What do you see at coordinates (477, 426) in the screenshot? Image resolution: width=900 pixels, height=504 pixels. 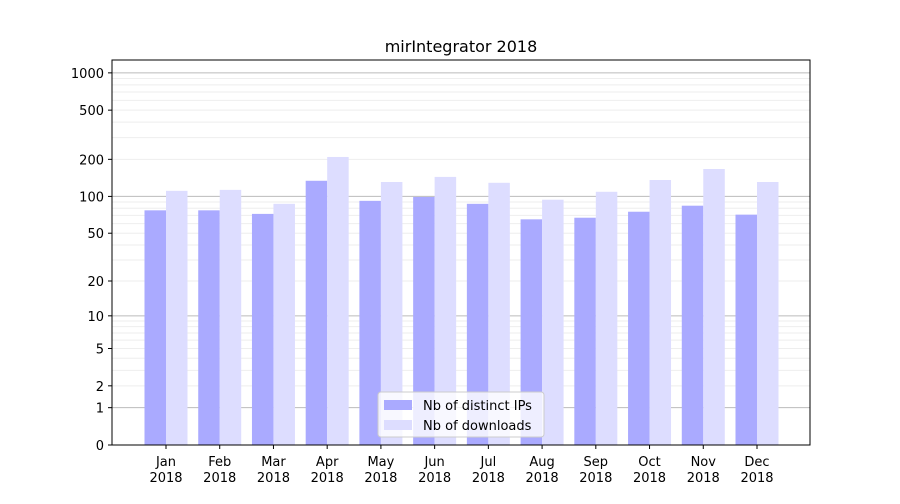 I see `legend-label: Nb of downloads` at bounding box center [477, 426].